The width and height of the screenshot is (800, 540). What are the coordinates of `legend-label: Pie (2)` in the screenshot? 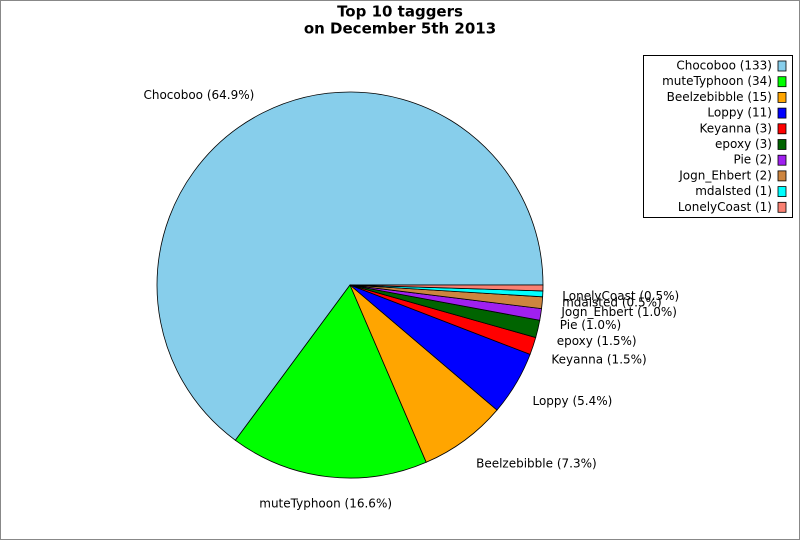 It's located at (752, 160).